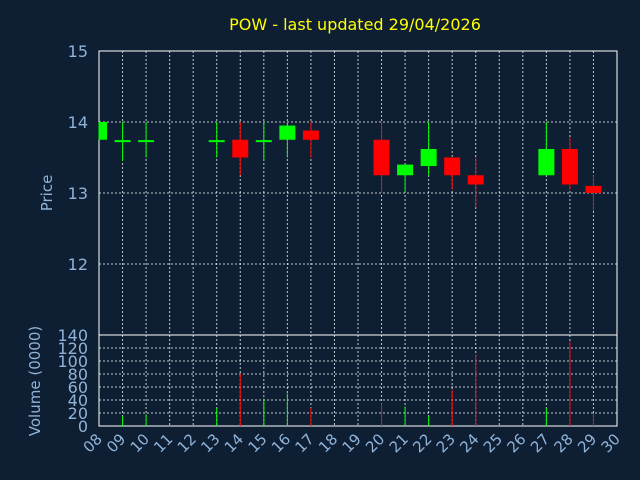  I want to click on price-tick-label: 13, so click(78, 193).